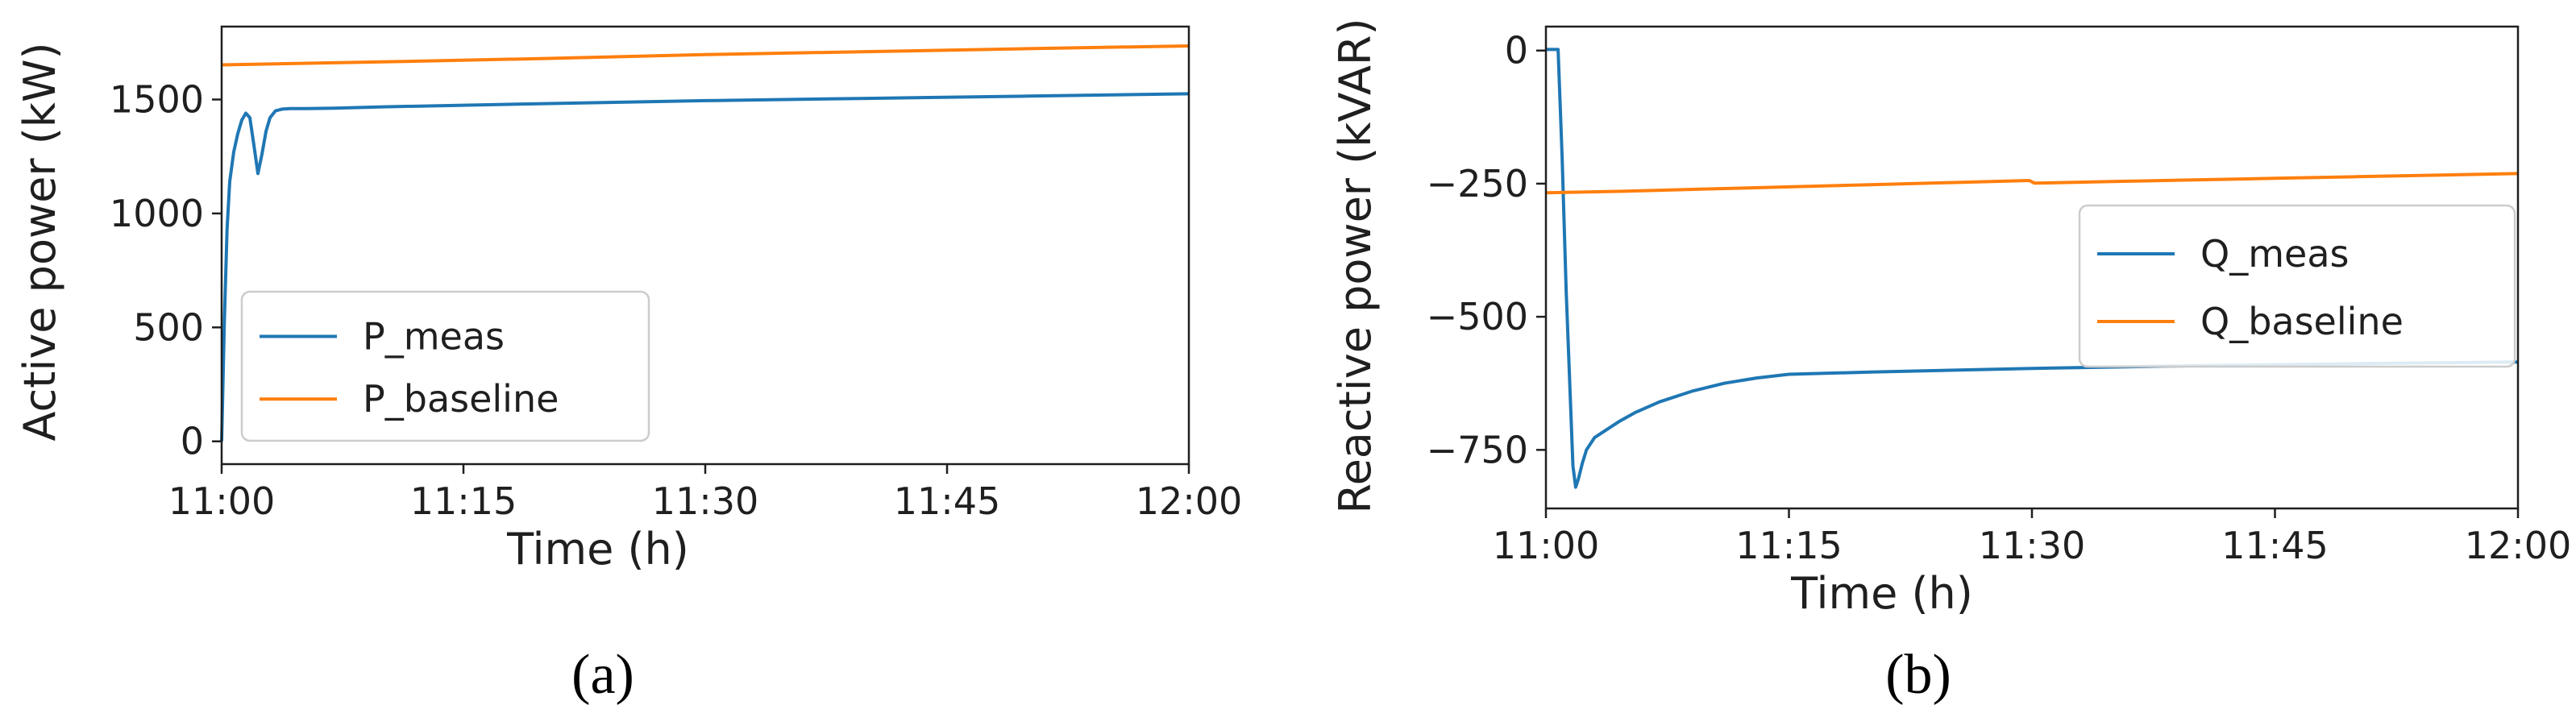 The image size is (2576, 726). What do you see at coordinates (2275, 545) in the screenshot?
I see `x-tick-label-b: 11:45` at bounding box center [2275, 545].